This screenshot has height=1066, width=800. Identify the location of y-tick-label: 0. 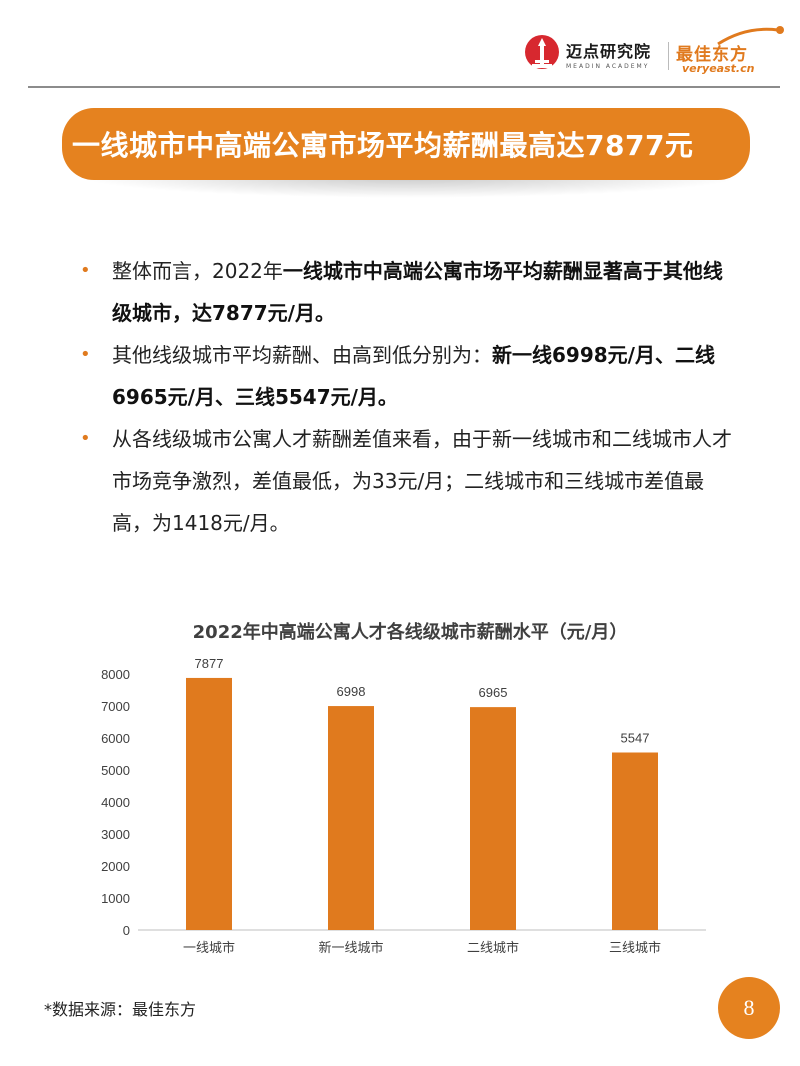
(126, 930).